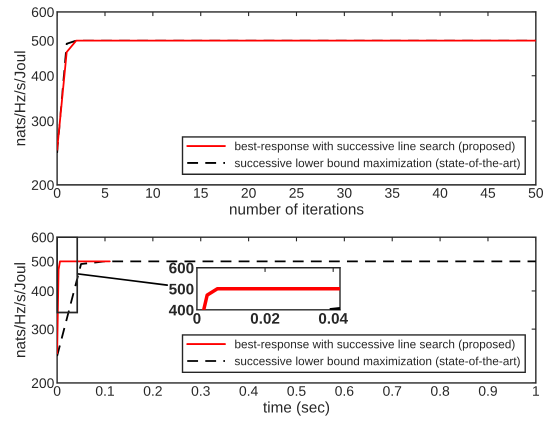 This screenshot has width=544, height=425. I want to click on x-tick-label: 0.3, so click(201, 391).